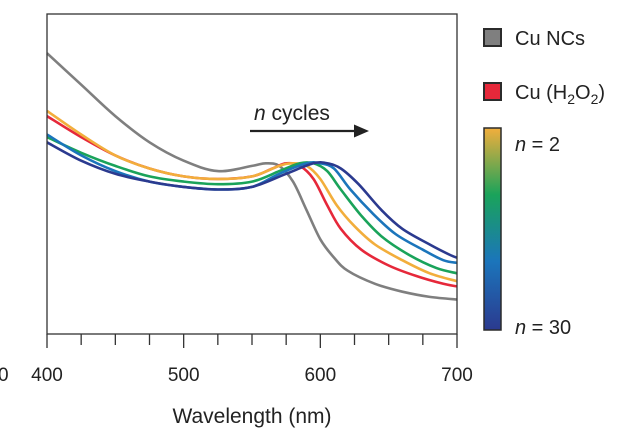 The width and height of the screenshot is (639, 432). Describe the element at coordinates (560, 94) in the screenshot. I see `legend-label-cu-h2o2: Cu (H2O2)` at that location.